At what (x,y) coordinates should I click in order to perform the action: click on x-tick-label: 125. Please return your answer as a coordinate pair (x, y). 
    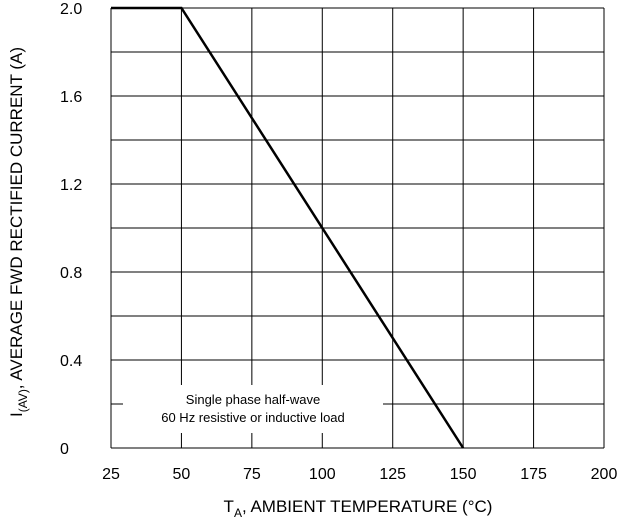
    Looking at the image, I should click on (392, 474).